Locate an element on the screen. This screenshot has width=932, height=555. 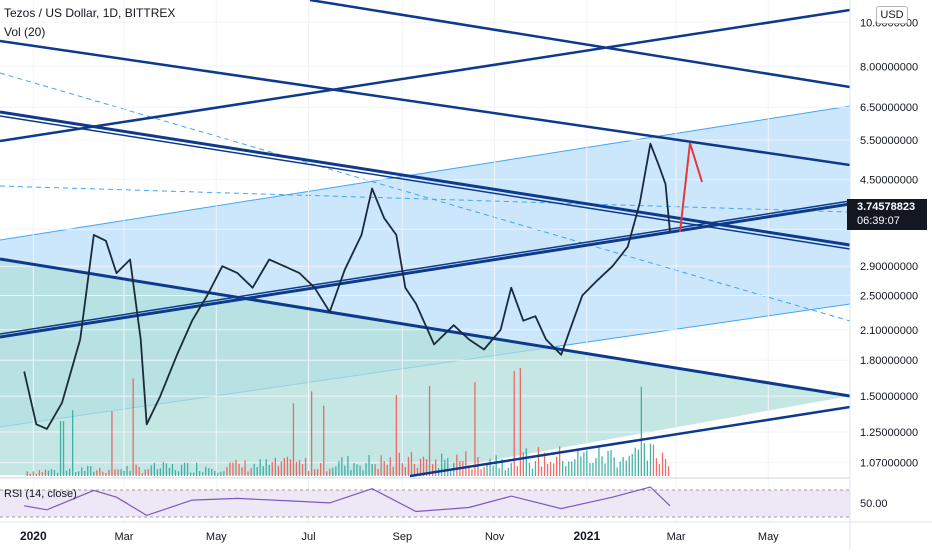
channel-dashed-upper is located at coordinates (425, 199).